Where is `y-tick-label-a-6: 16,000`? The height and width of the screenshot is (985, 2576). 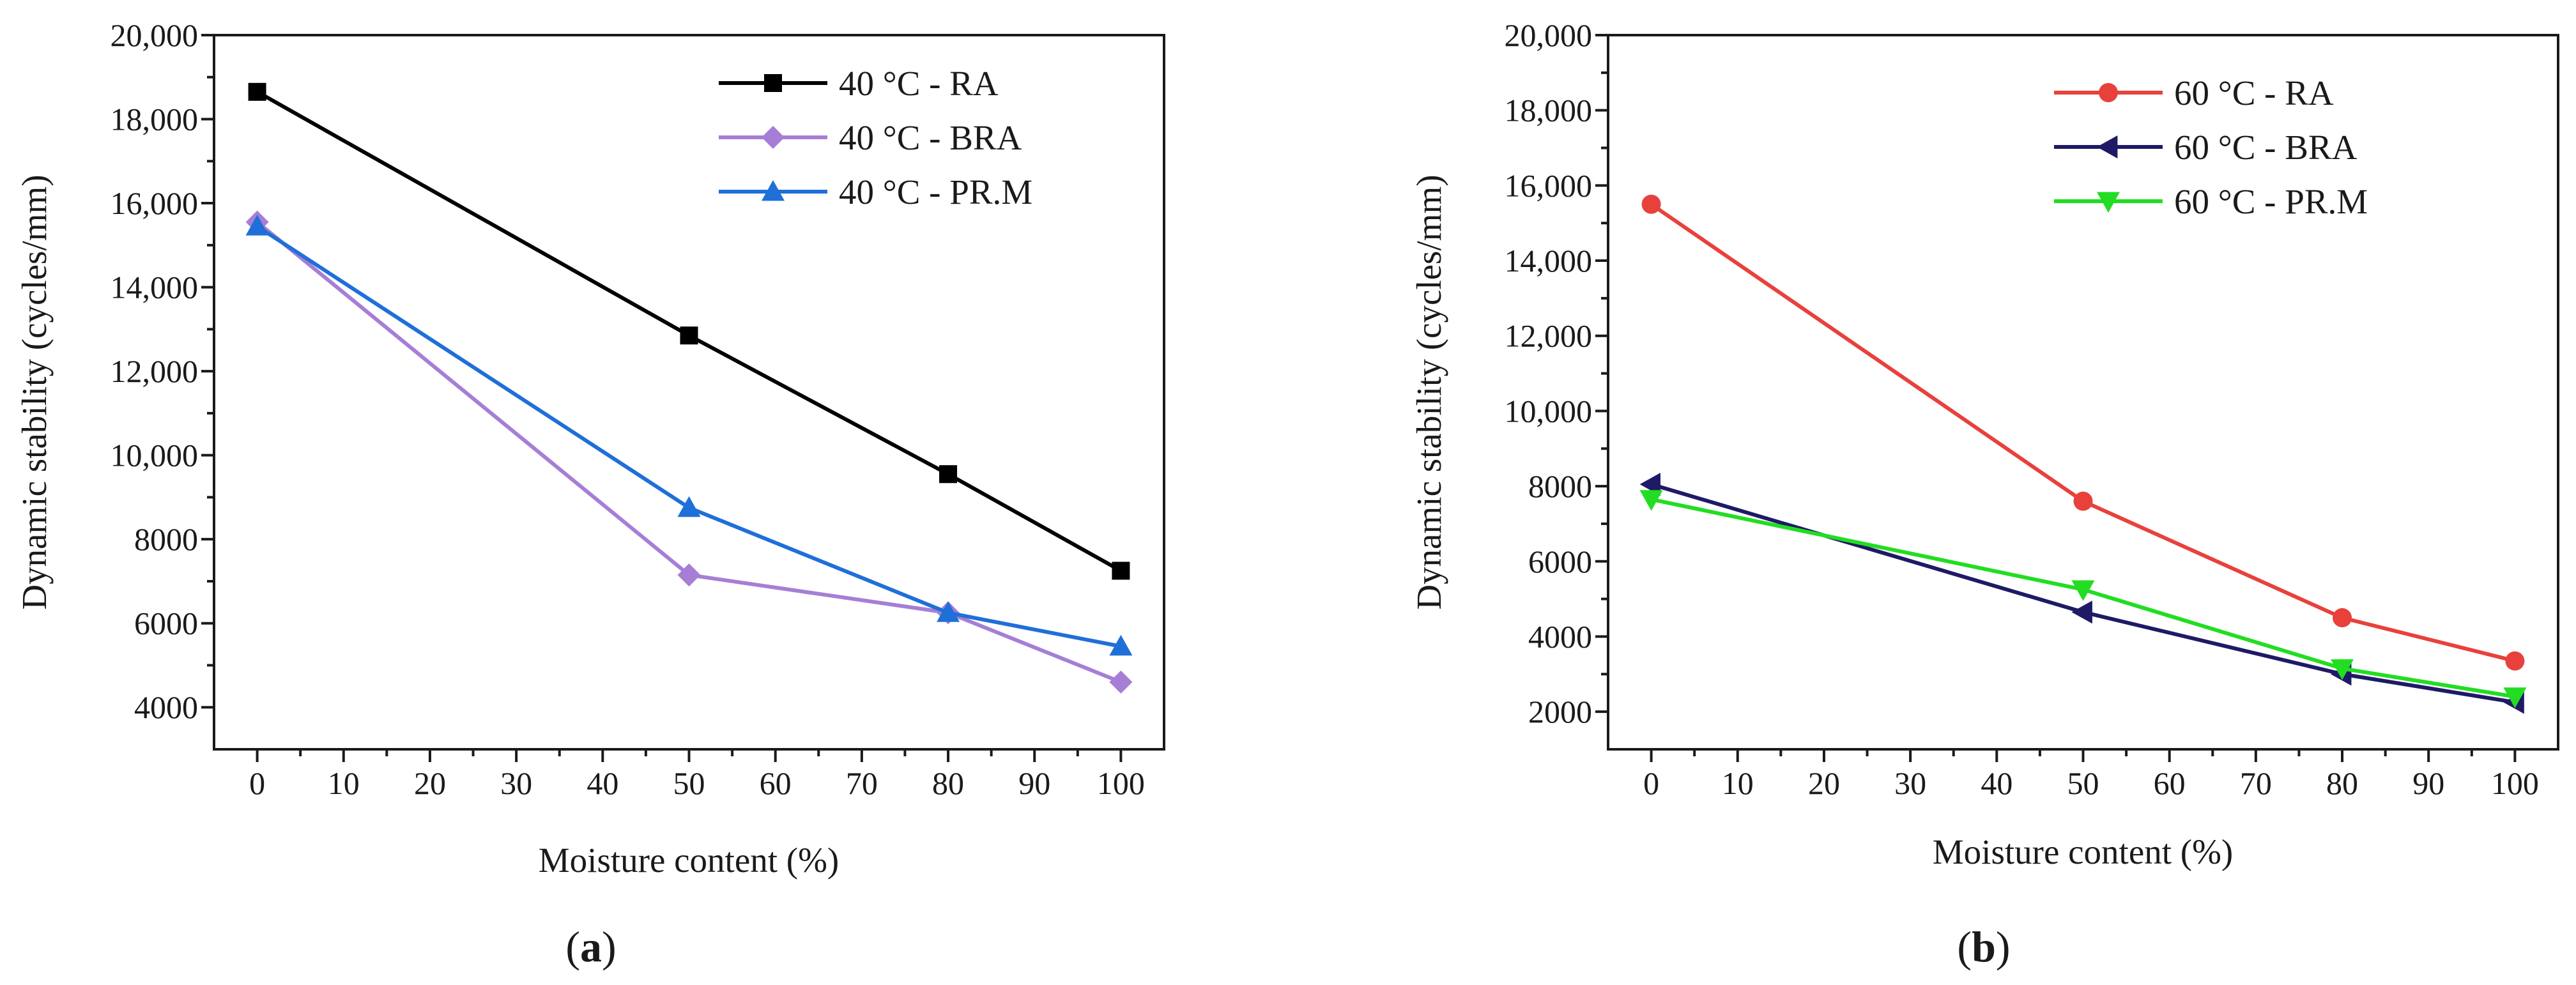 y-tick-label-a-6: 16,000 is located at coordinates (155, 203).